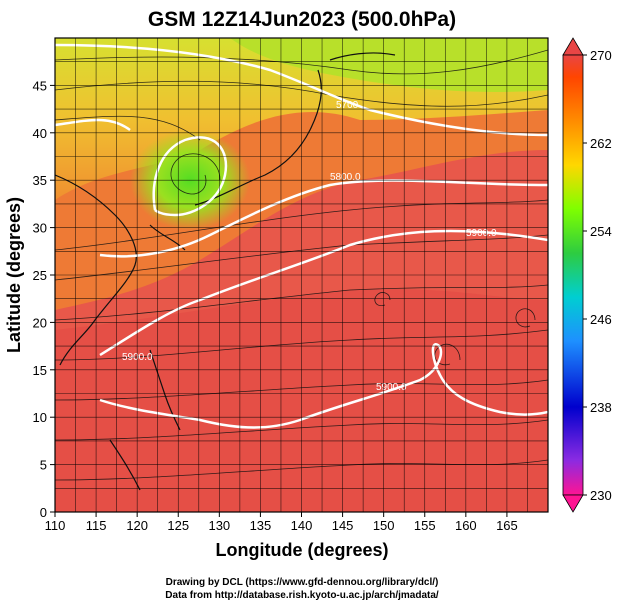  What do you see at coordinates (425, 525) in the screenshot?
I see `x-tick-label: 155` at bounding box center [425, 525].